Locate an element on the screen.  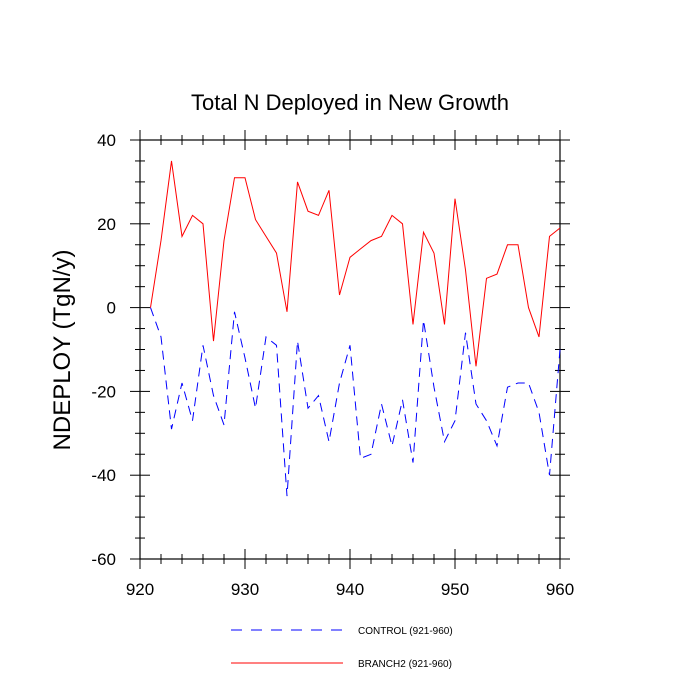
x-tick-label: 960 is located at coordinates (560, 589).